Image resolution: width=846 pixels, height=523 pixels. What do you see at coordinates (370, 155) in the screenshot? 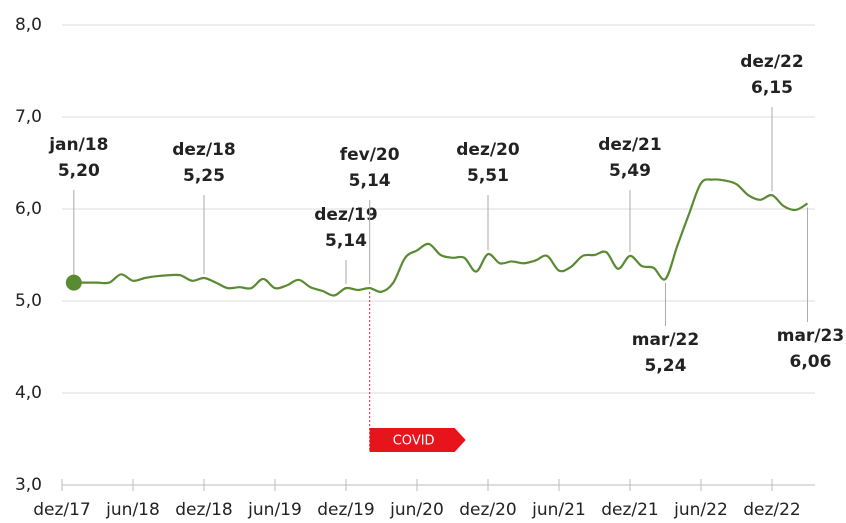
I see `annotation-date: fev/20` at bounding box center [370, 155].